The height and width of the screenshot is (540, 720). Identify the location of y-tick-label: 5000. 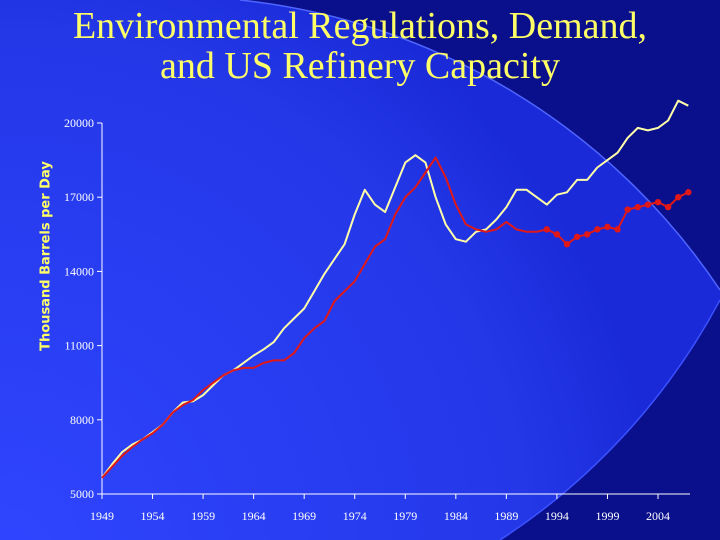
(82, 494).